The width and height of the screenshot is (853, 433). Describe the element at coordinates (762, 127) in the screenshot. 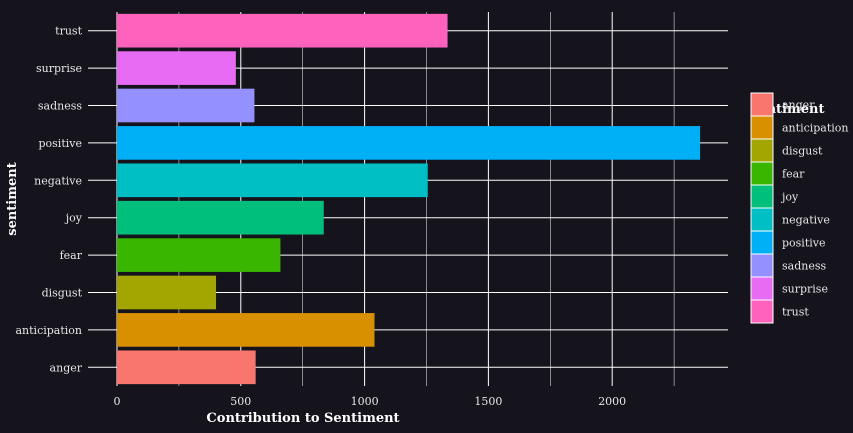

I see `legend-key-anticipation` at that location.